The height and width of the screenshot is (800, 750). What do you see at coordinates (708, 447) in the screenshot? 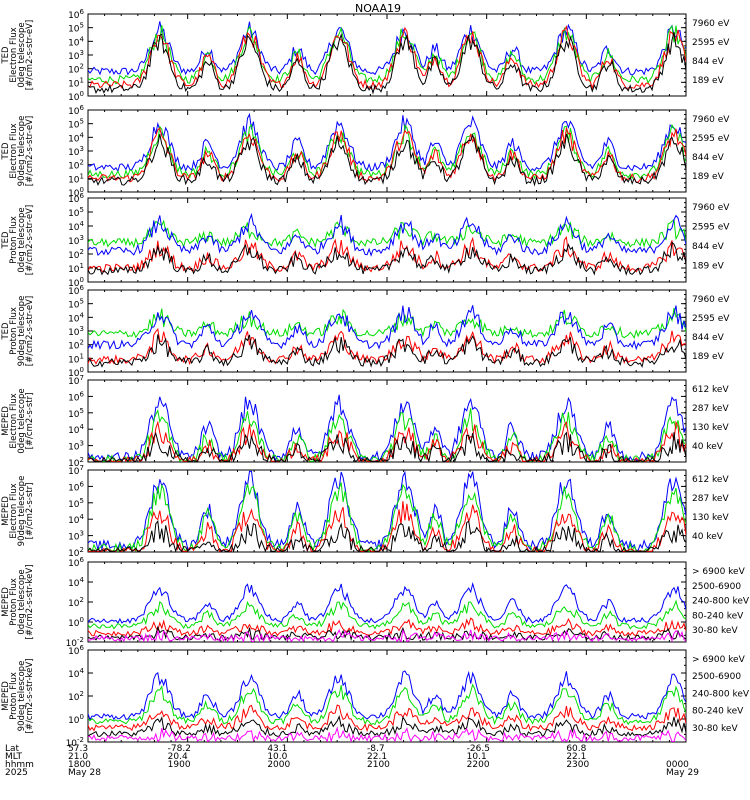
I see `legend-entry: 40 keV` at bounding box center [708, 447].